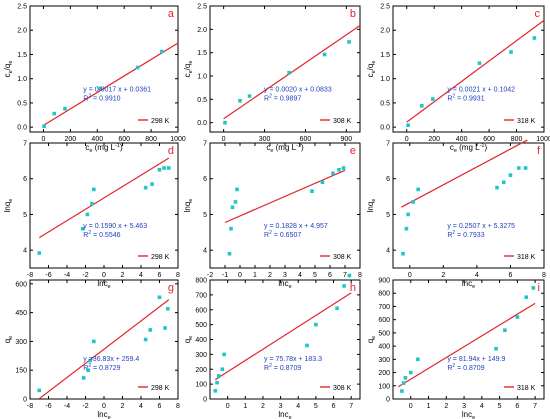  What do you see at coordinates (517, 406) in the screenshot?
I see `panel-i-x-tick-label: 6` at bounding box center [517, 406].